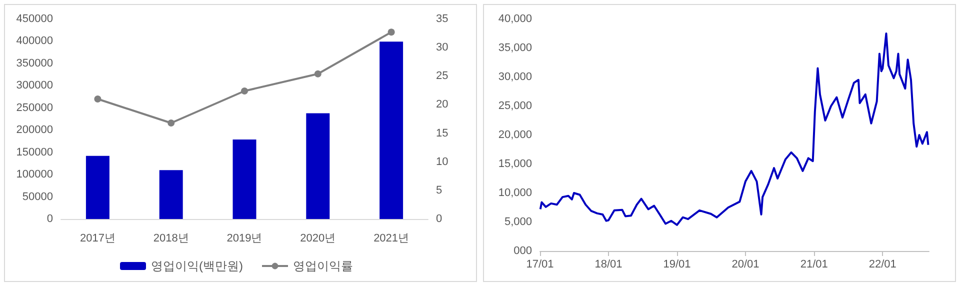 This screenshot has width=960, height=288. I want to click on y-tick-label: 40,000, so click(515, 19).